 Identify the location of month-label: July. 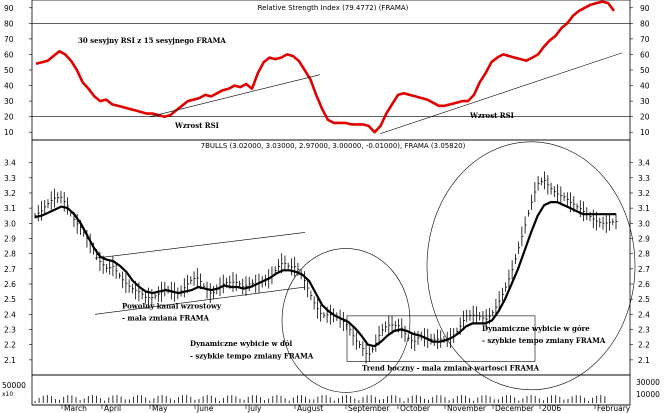
(254, 408).